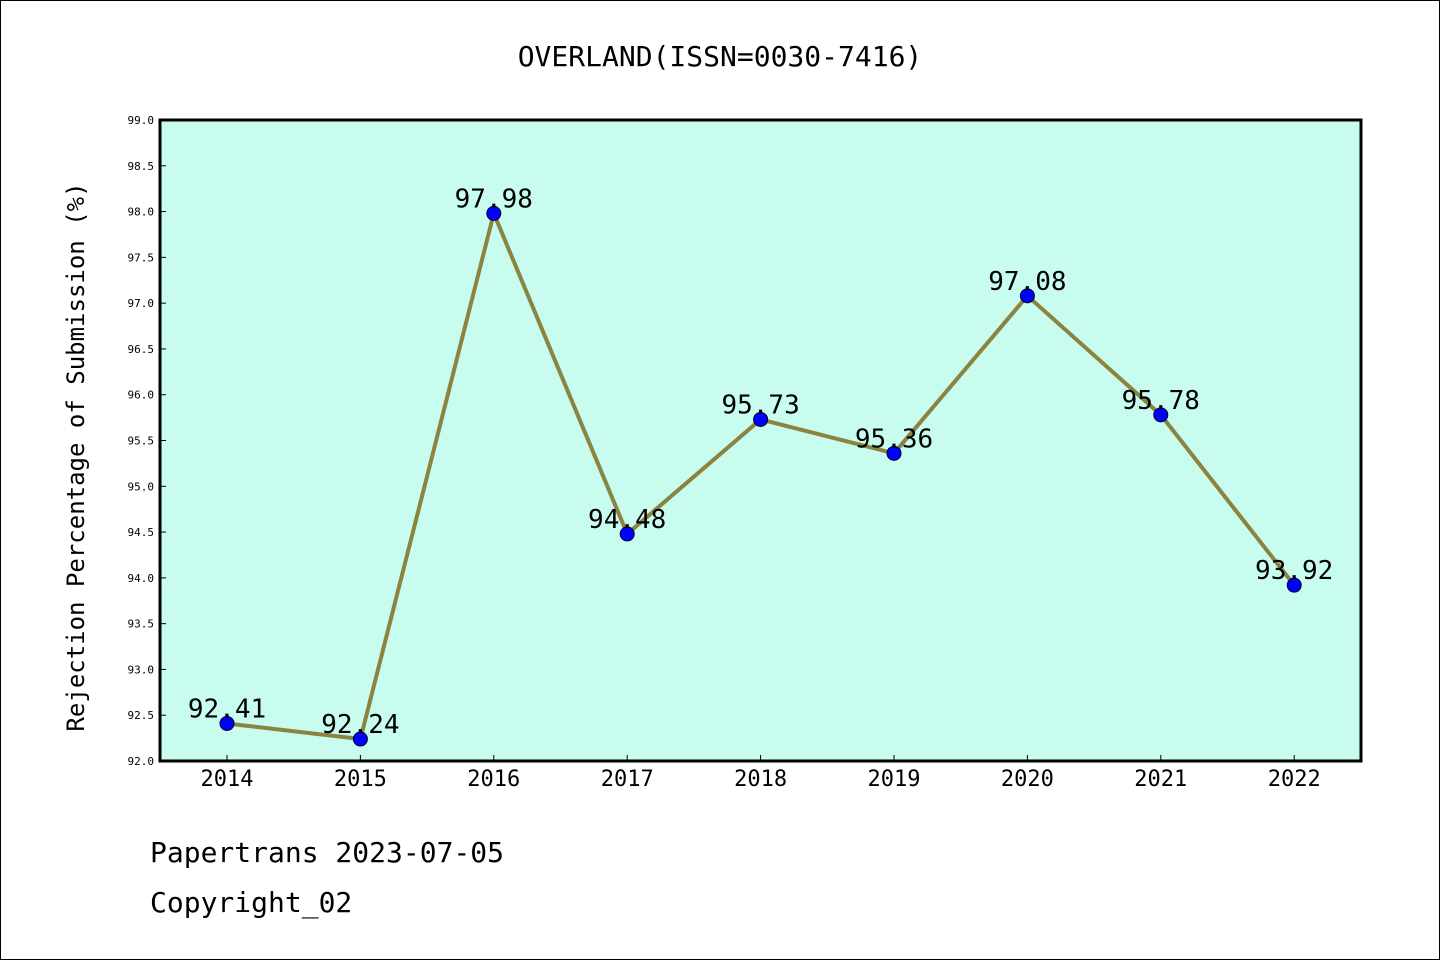 The width and height of the screenshot is (1440, 960). What do you see at coordinates (141, 624) in the screenshot?
I see `y-tick-label: 93.5` at bounding box center [141, 624].